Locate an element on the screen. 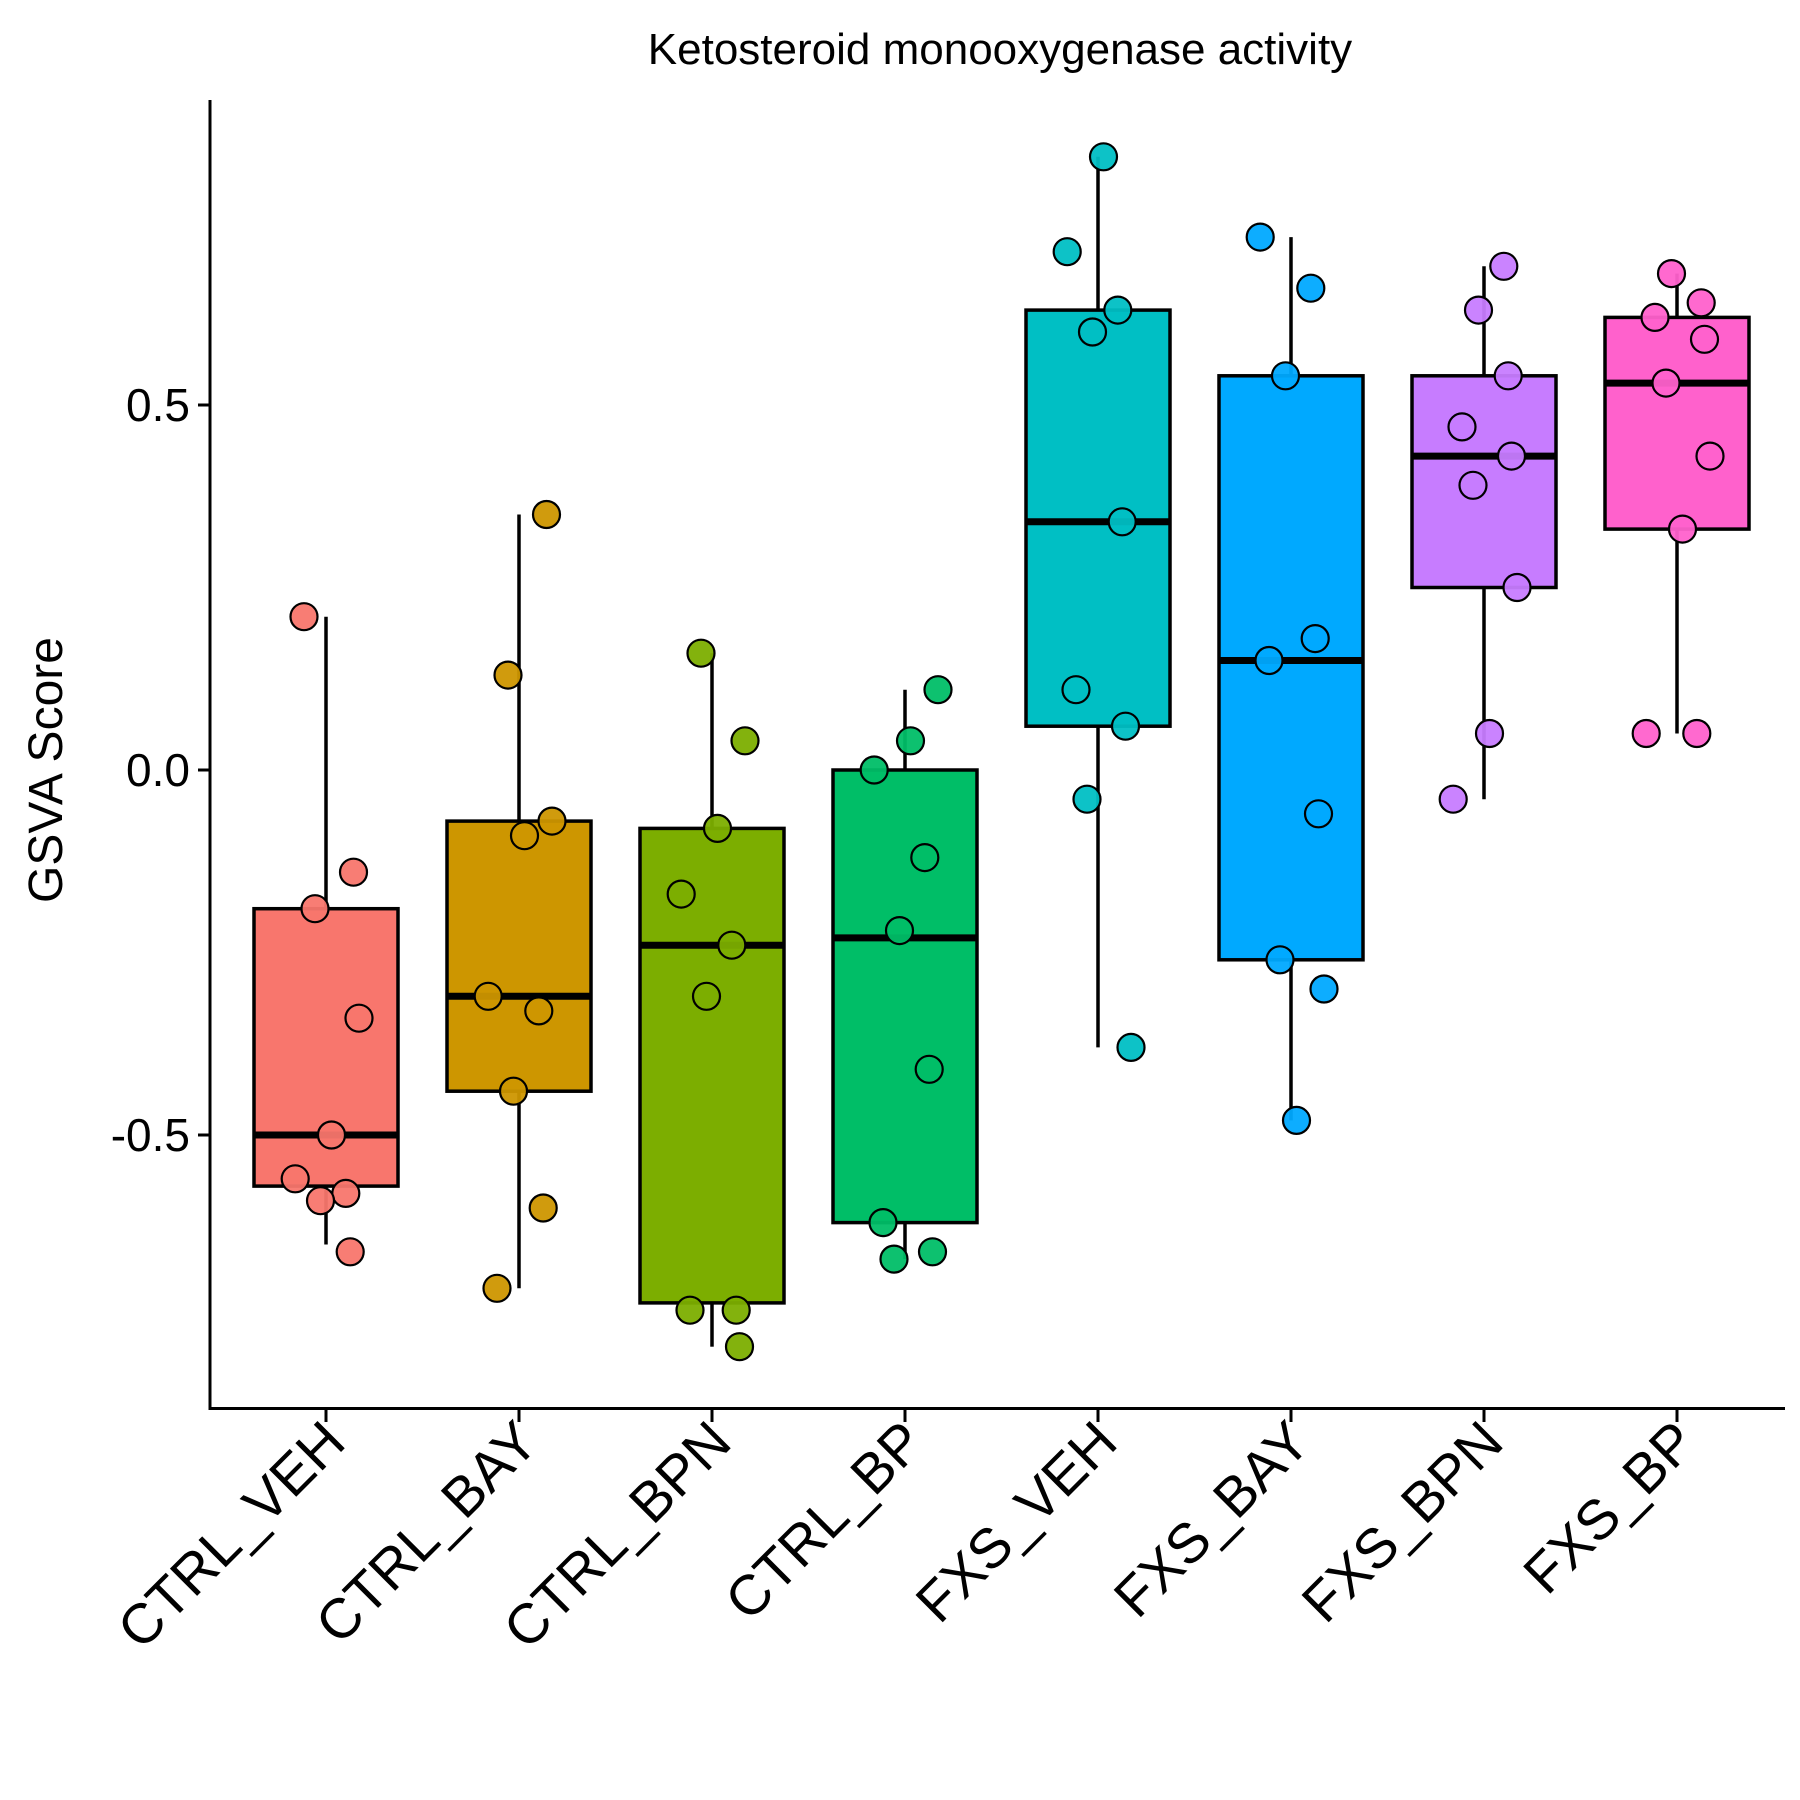 This screenshot has width=1800, height=1800. y-axis-label: GSVA Score is located at coordinates (46, 770).